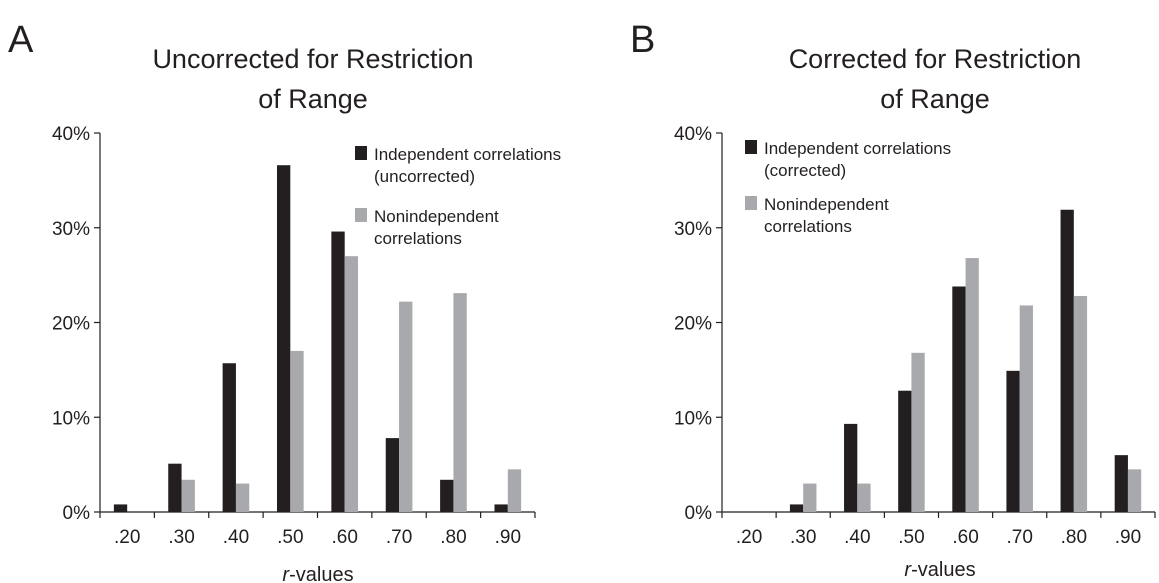 This screenshot has height=583, width=1159. What do you see at coordinates (21, 40) in the screenshot?
I see `panel-label: A` at bounding box center [21, 40].